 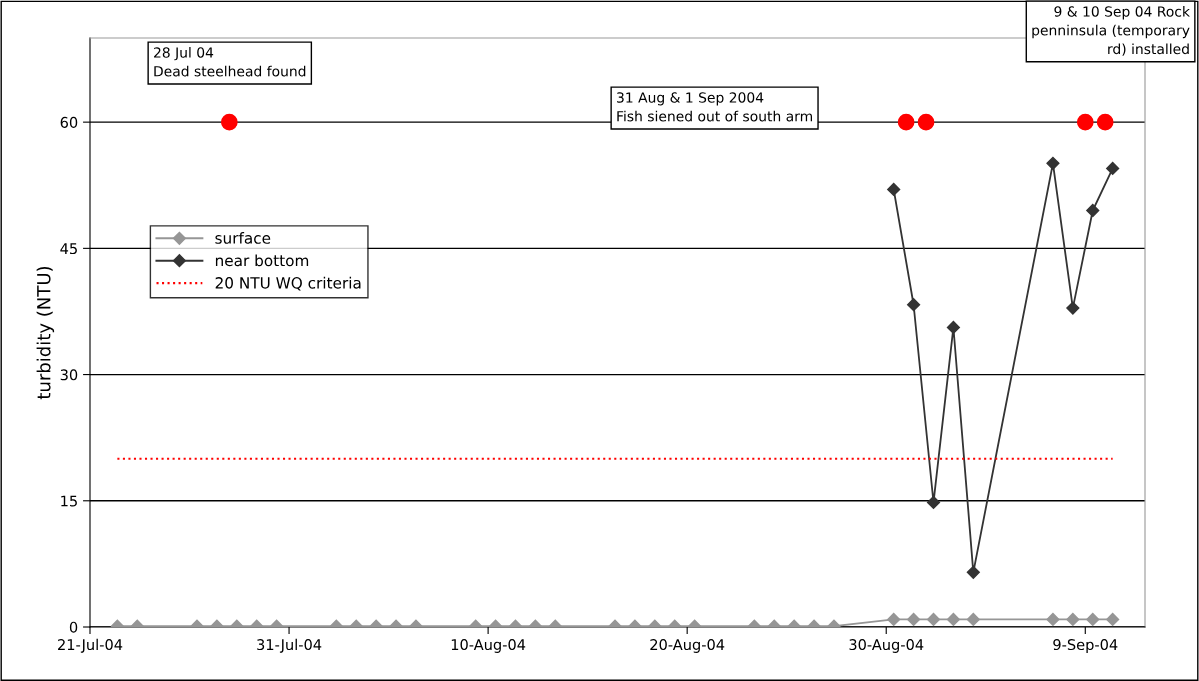 I want to click on x-tick-label: 10-Aug-04, so click(x=488, y=646).